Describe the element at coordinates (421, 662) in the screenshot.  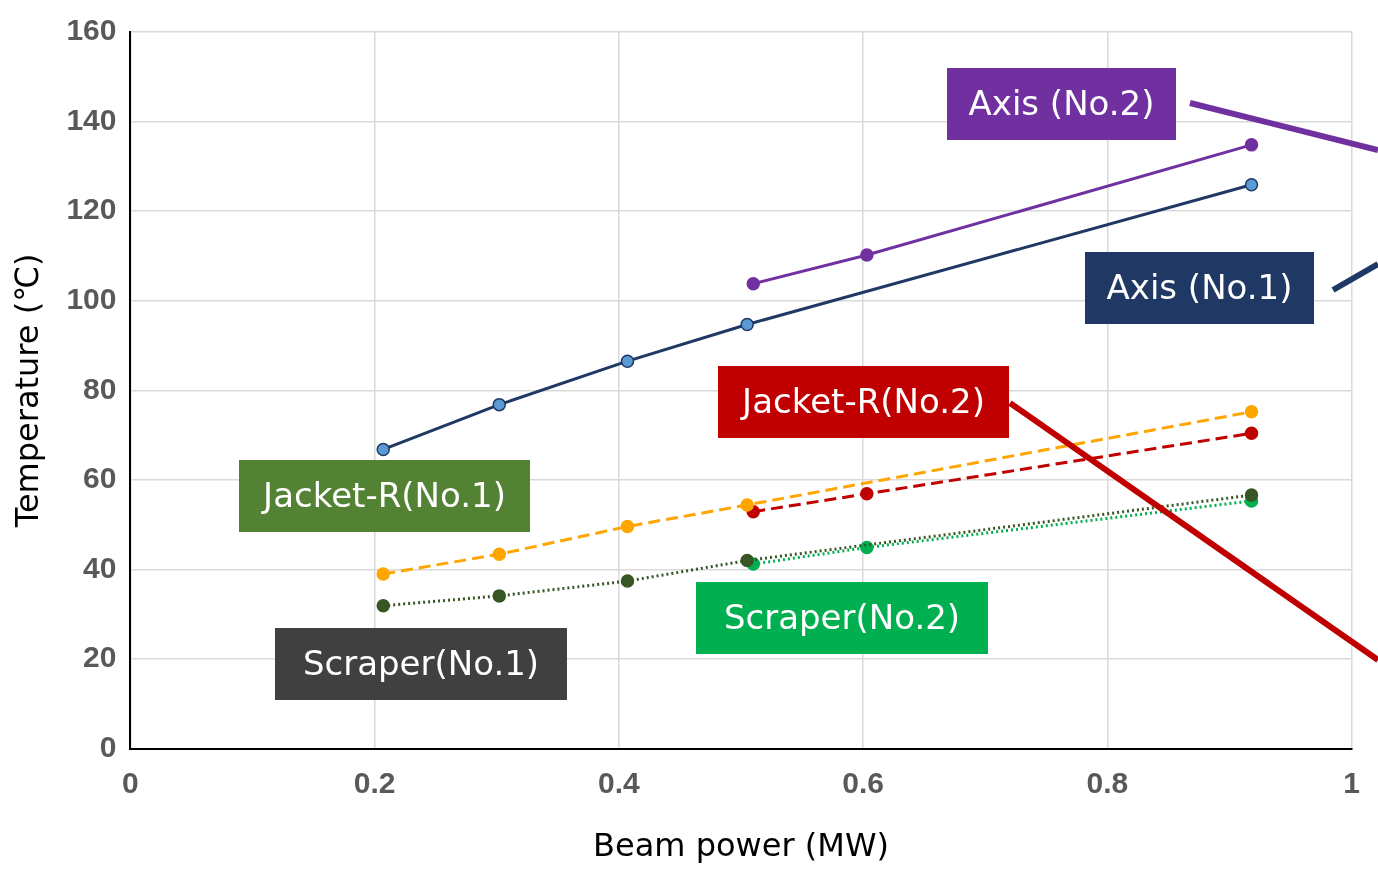
I see `series-label: Scraper(No.1)` at that location.